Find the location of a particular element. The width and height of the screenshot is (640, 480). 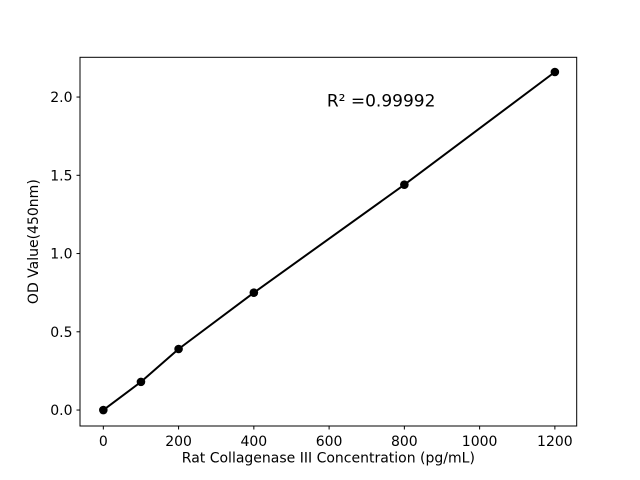

x-tick-label: 200 is located at coordinates (178, 442).